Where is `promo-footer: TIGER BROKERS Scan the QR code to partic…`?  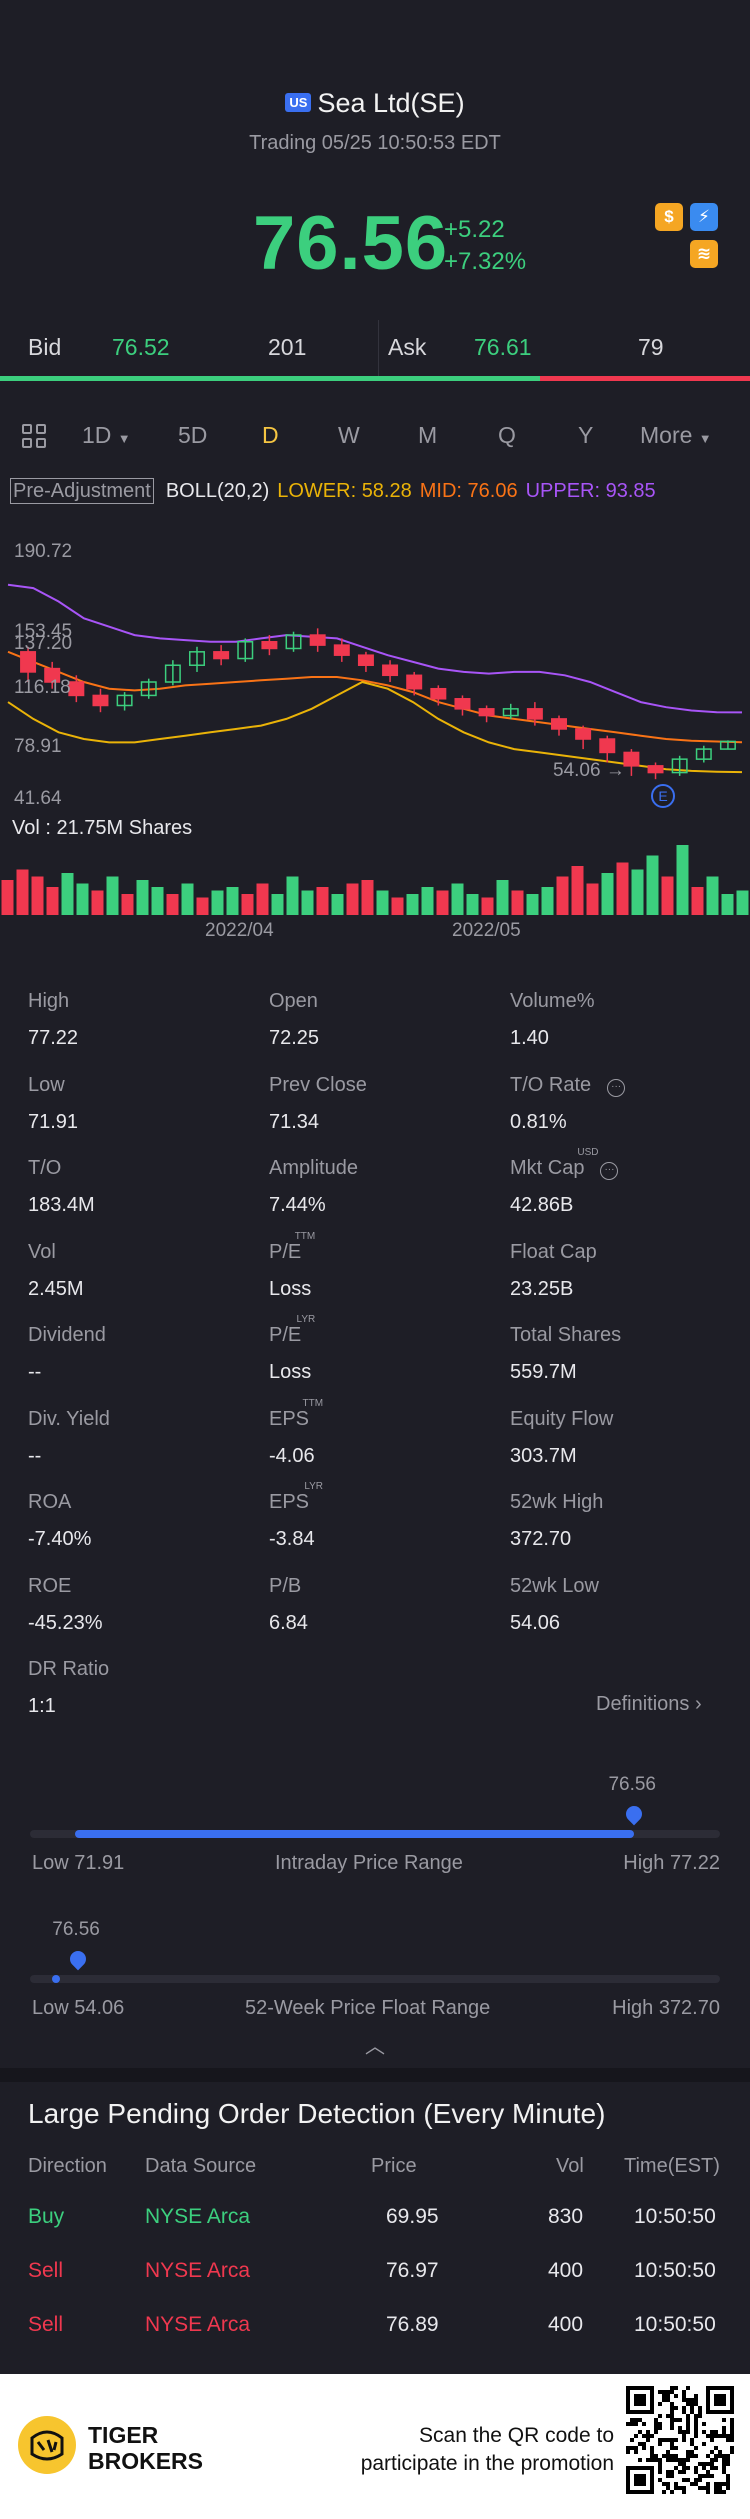
promo-footer: TIGER BROKERS Scan the QR code to partic… is located at coordinates (375, 2446).